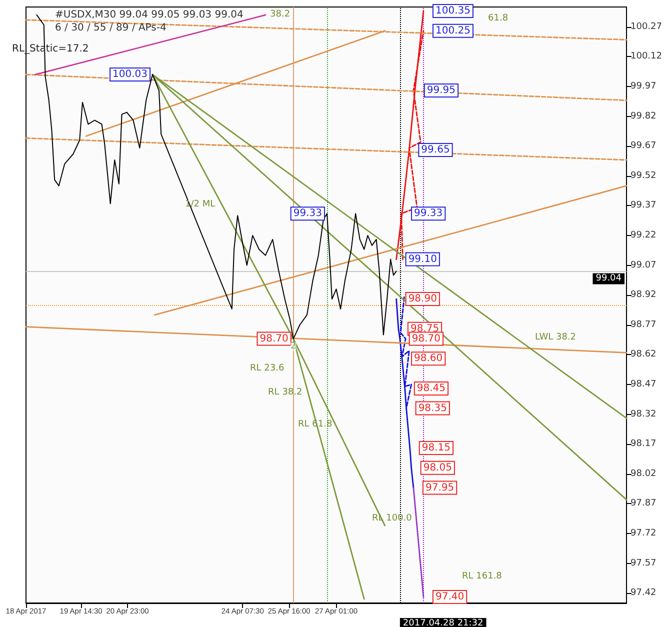  What do you see at coordinates (643, 473) in the screenshot?
I see `y-tick-label: 98.02` at bounding box center [643, 473].